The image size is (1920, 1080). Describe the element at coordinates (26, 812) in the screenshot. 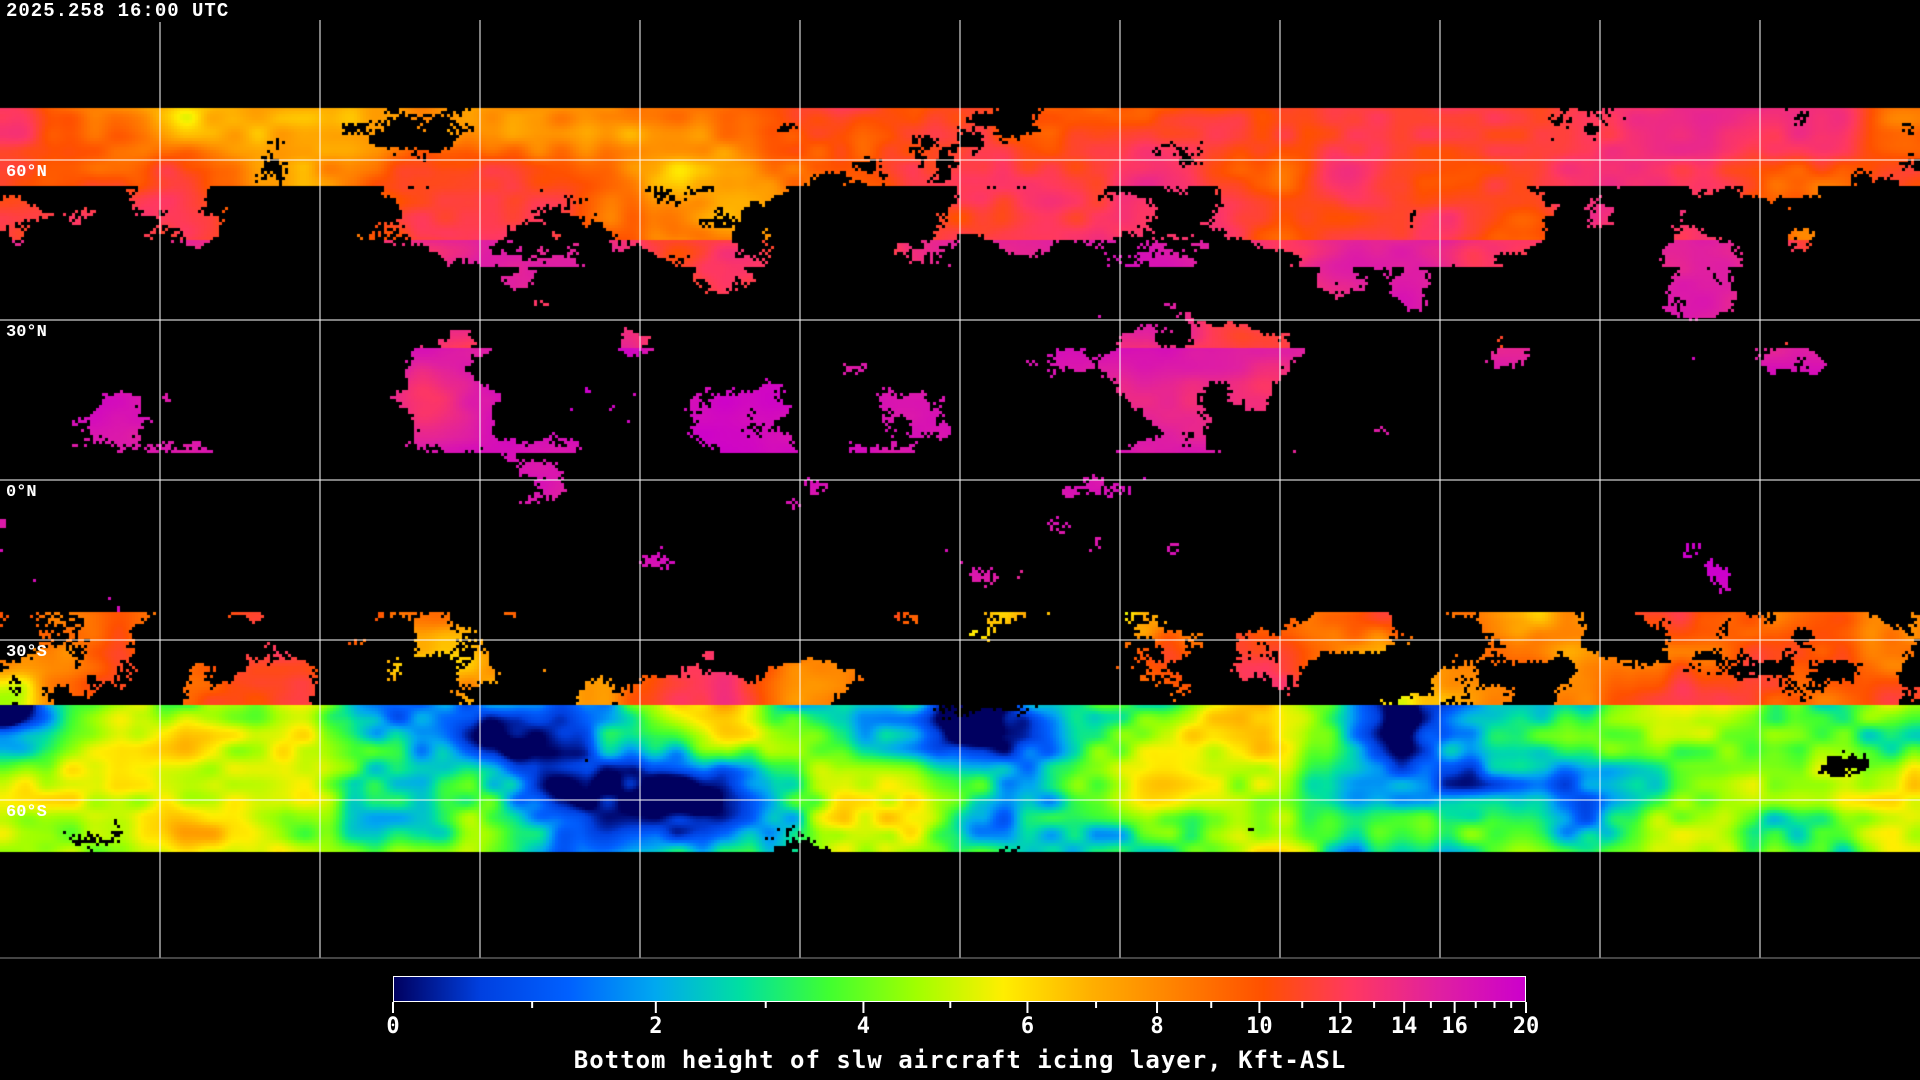

I see `lat-label-60s: 60°S` at that location.